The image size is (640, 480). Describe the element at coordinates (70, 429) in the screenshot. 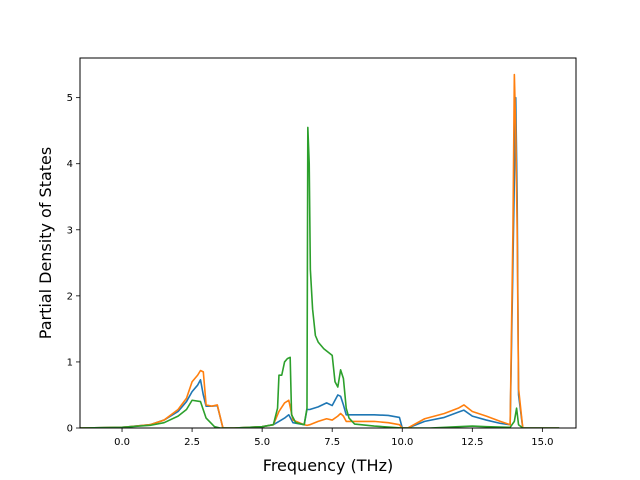

I see `y-tick-label: 0` at that location.